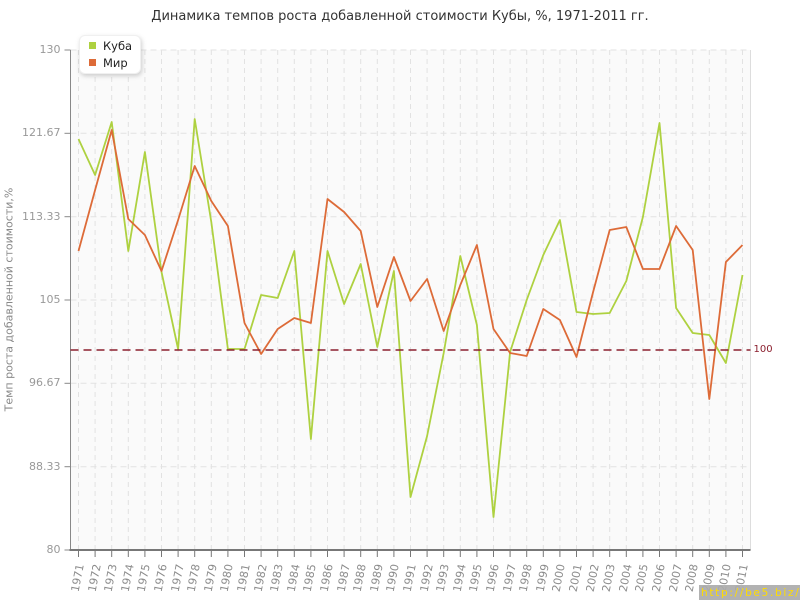 This screenshot has width=800, height=600. I want to click on y-tick-label: 105, so click(50, 299).